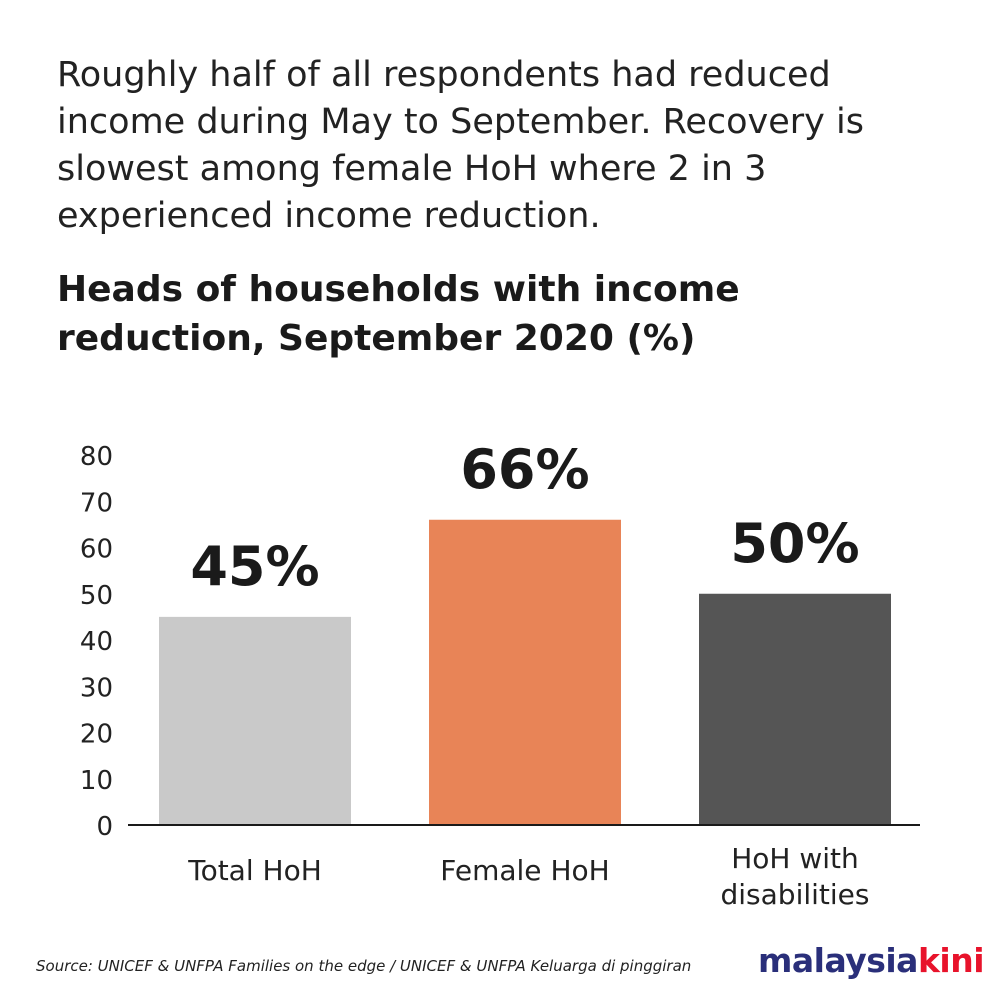  I want to click on y-tick-label: 50, so click(96, 596).